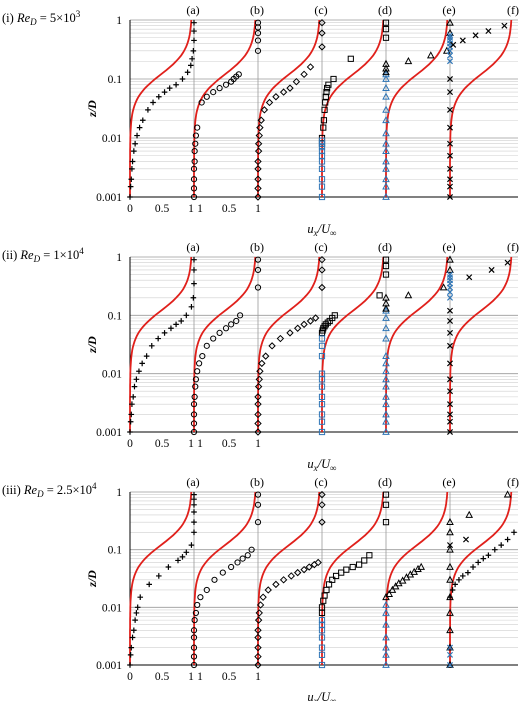 This screenshot has width=520, height=701. What do you see at coordinates (115, 551) in the screenshot?
I see `y-tick-label: 0.1` at bounding box center [115, 551].